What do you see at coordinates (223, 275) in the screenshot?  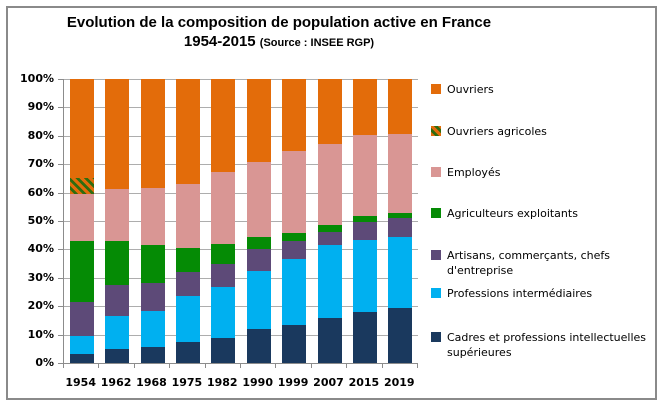 I see `bar-segment-1982-artisans-commer-ants-chefs-d-entreprise` at bounding box center [223, 275].